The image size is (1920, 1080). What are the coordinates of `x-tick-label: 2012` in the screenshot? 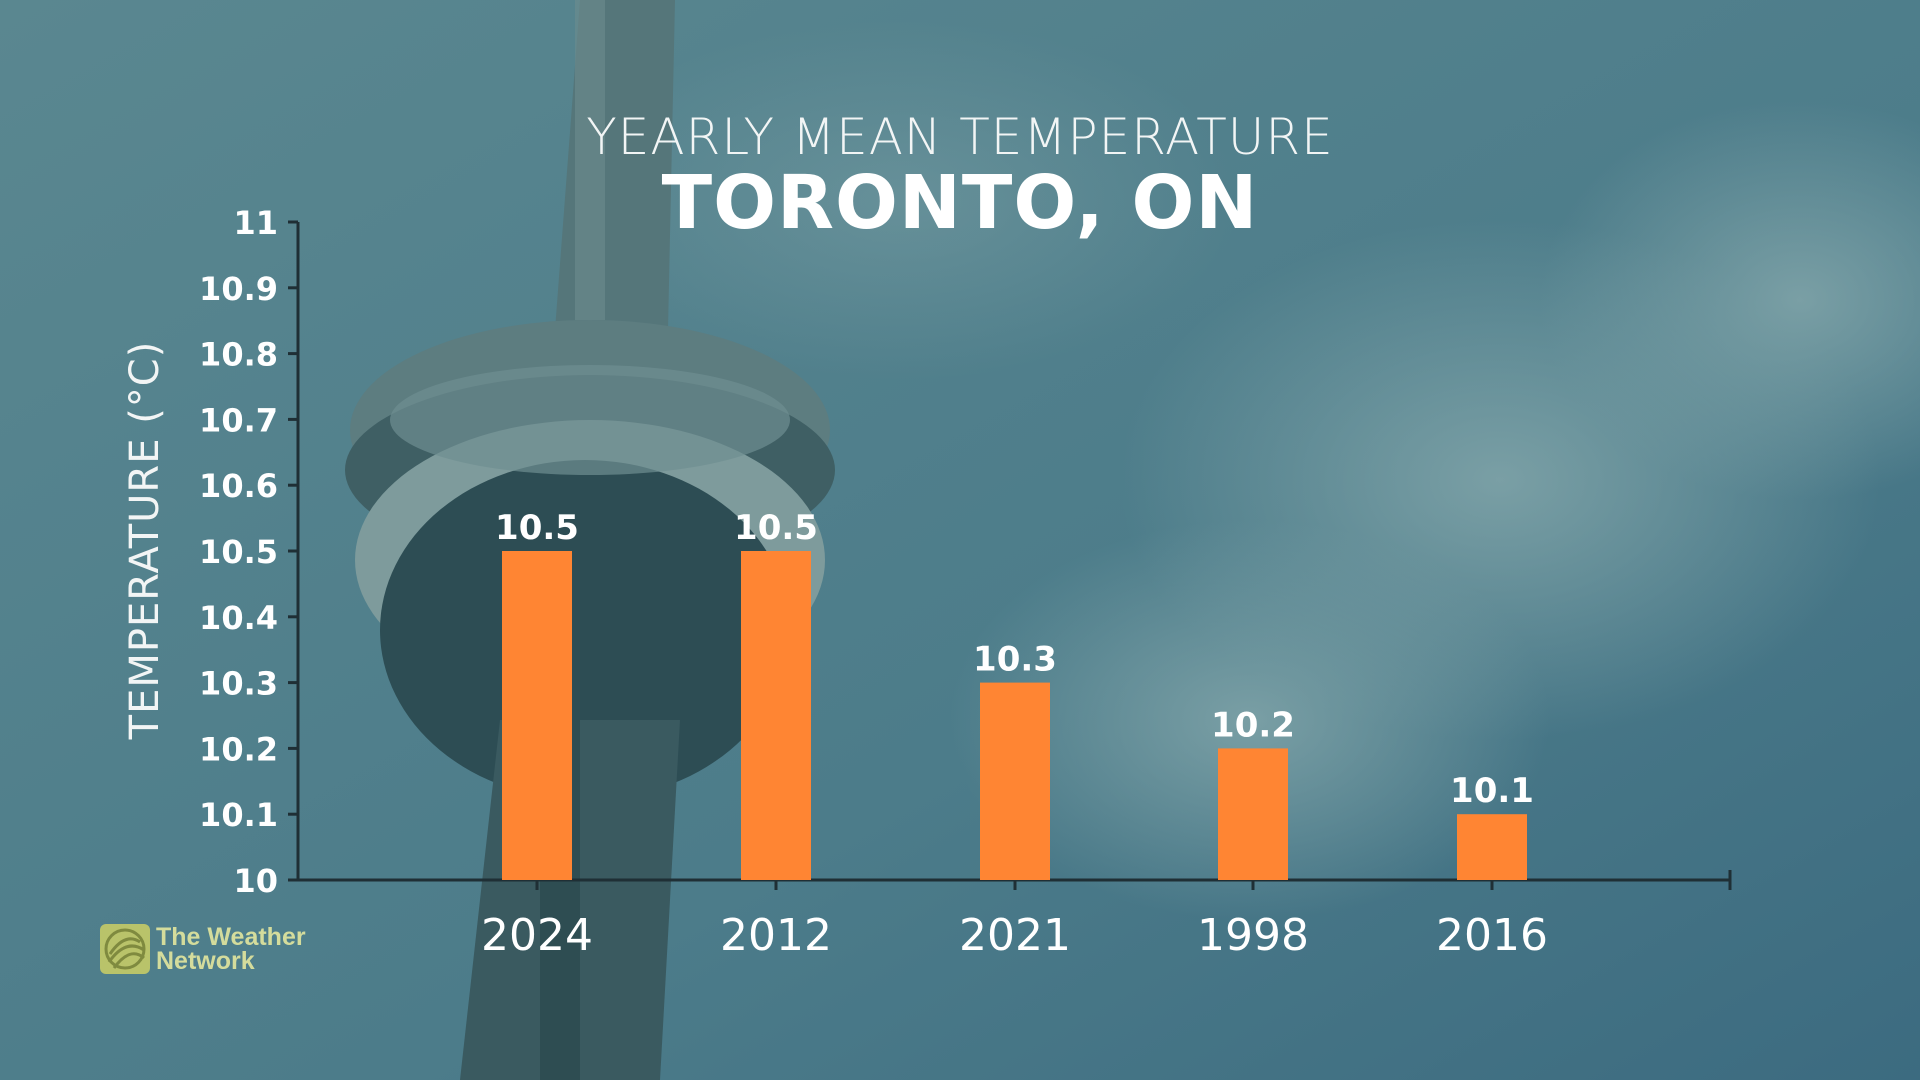 It's located at (776, 935).